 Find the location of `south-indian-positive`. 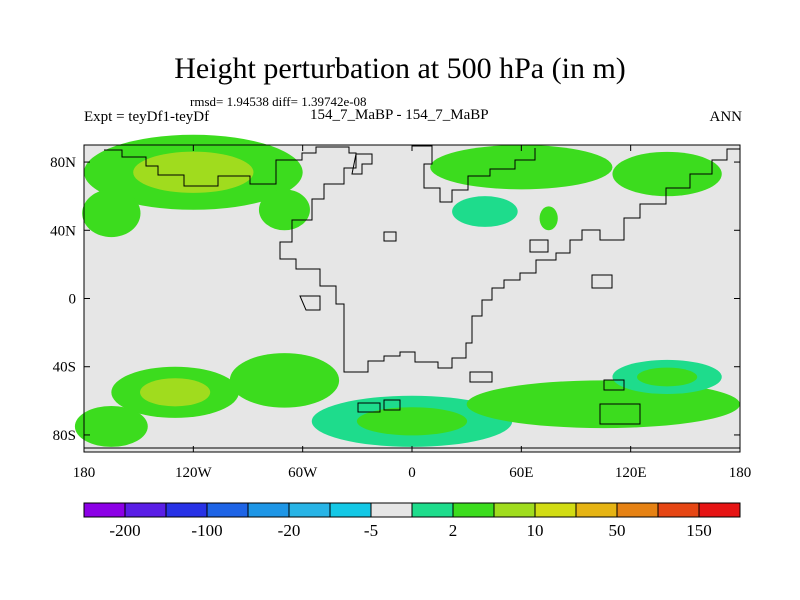

south-indian-positive is located at coordinates (111, 426).